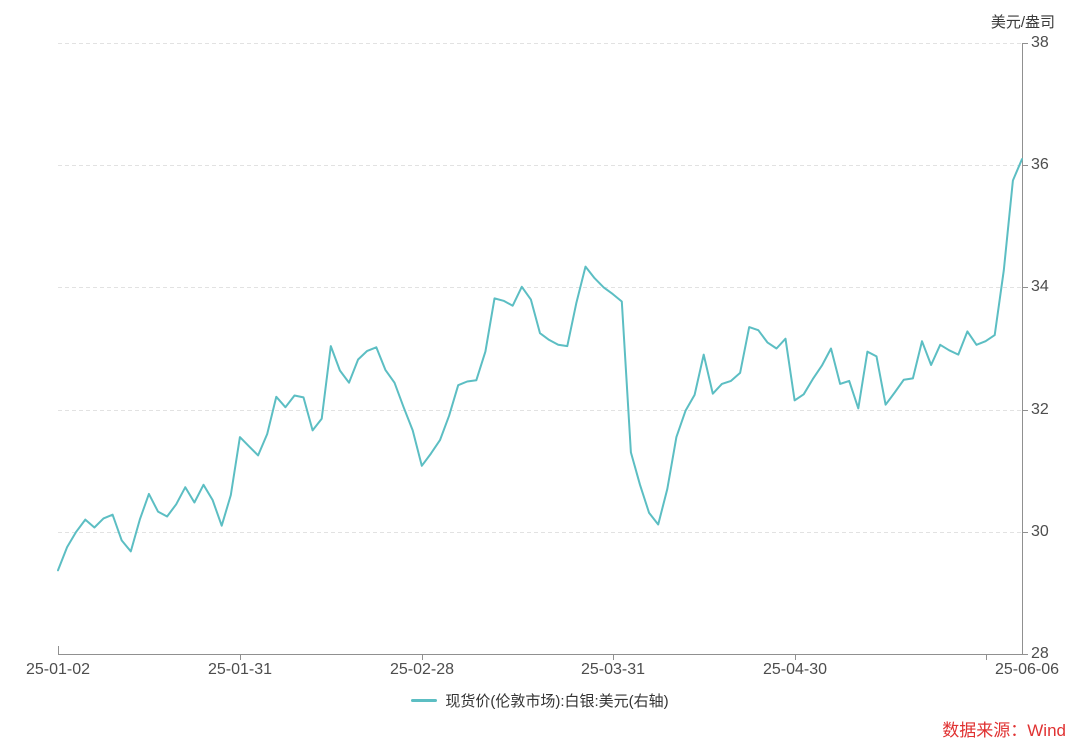  Describe the element at coordinates (1040, 531) in the screenshot. I see `y-tick-label-30: 30` at that location.